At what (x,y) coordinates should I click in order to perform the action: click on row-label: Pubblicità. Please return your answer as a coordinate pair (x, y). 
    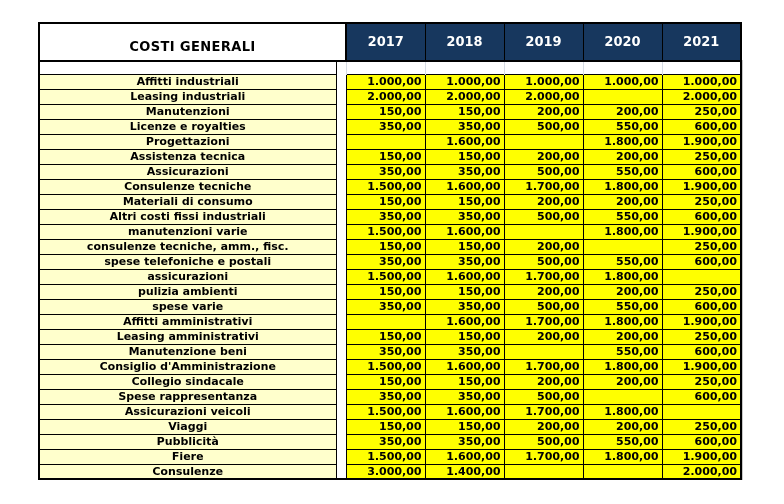
    Looking at the image, I should click on (187, 441).